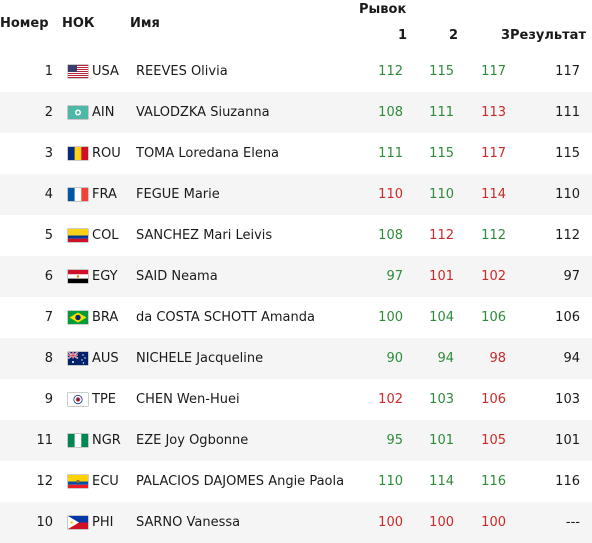  What do you see at coordinates (48, 112) in the screenshot?
I see `rank-cell: 2` at bounding box center [48, 112].